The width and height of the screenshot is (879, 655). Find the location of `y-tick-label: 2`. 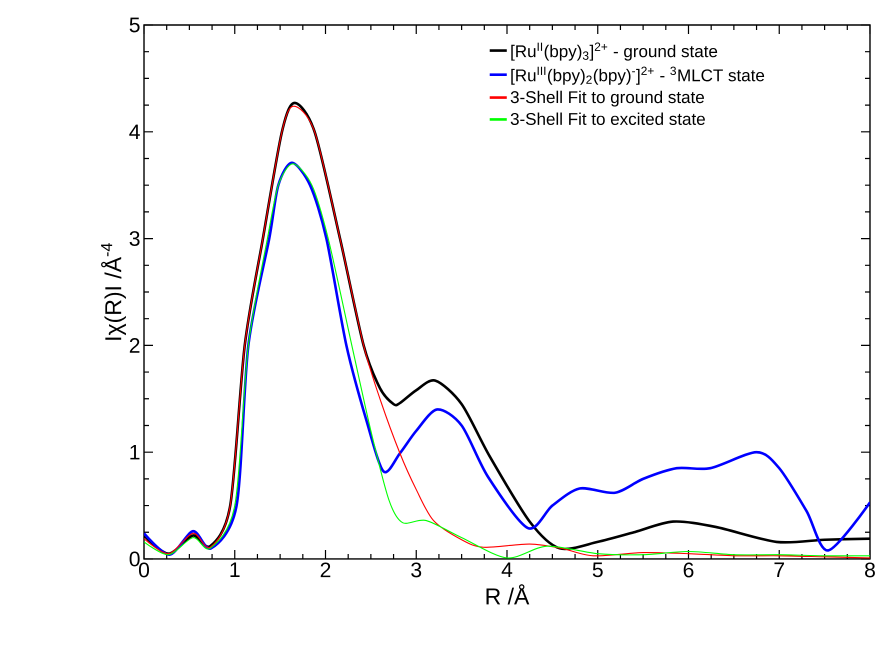

y-tick-label: 2 is located at coordinates (135, 345).